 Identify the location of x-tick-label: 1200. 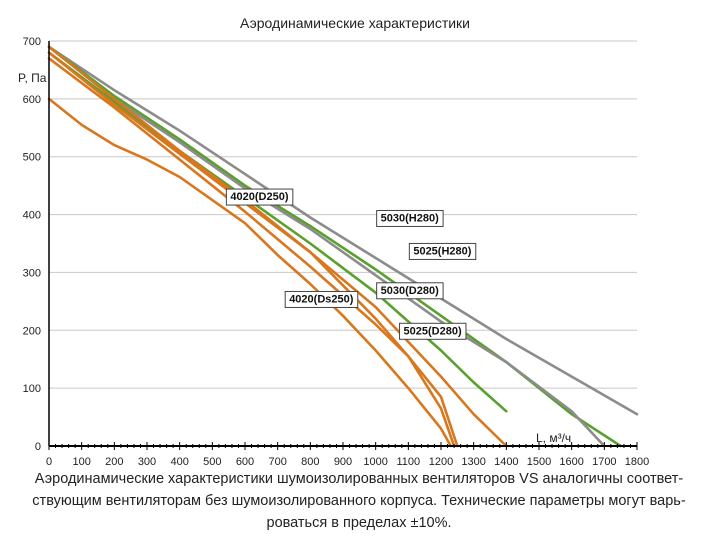
(441, 462).